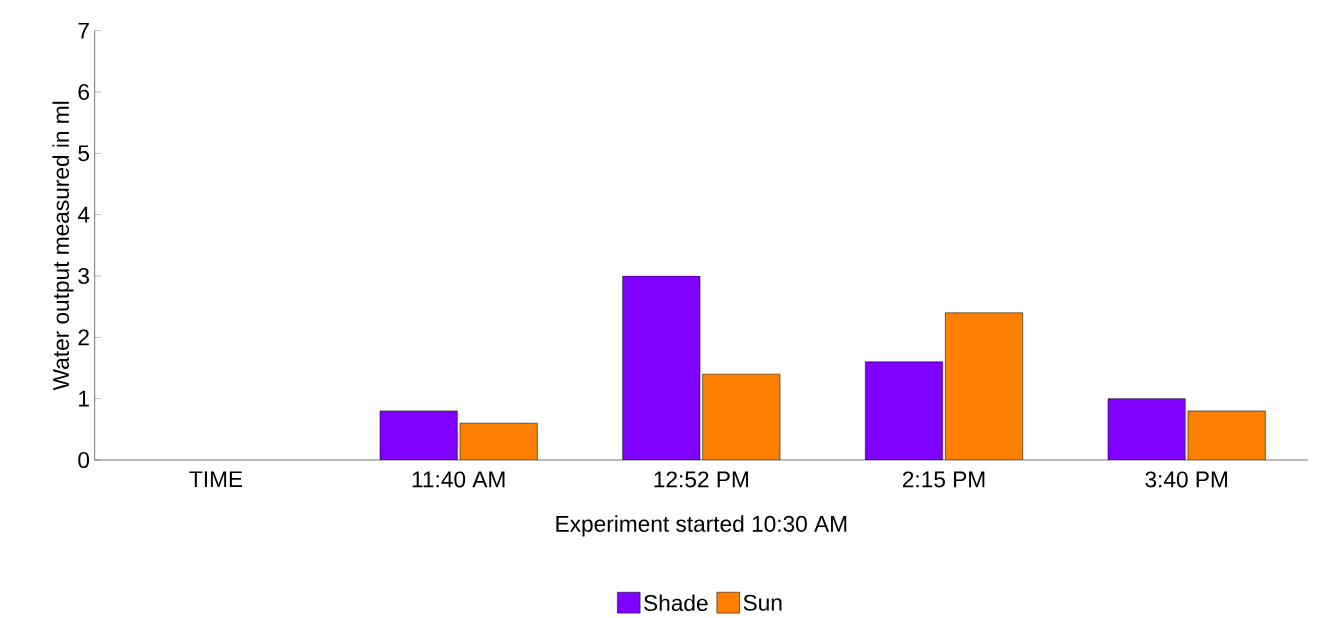 This screenshot has width=1324, height=618. I want to click on x-tick-label: 2:15 PM, so click(943, 479).